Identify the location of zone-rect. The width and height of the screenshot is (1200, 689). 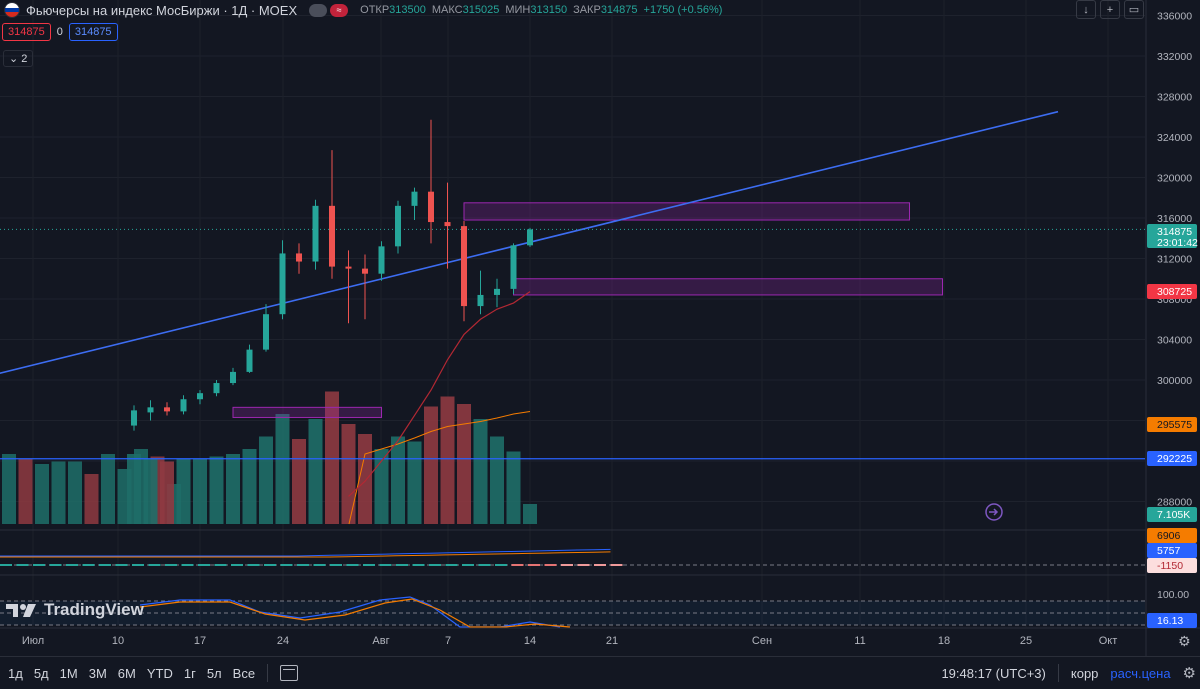
(686, 211).